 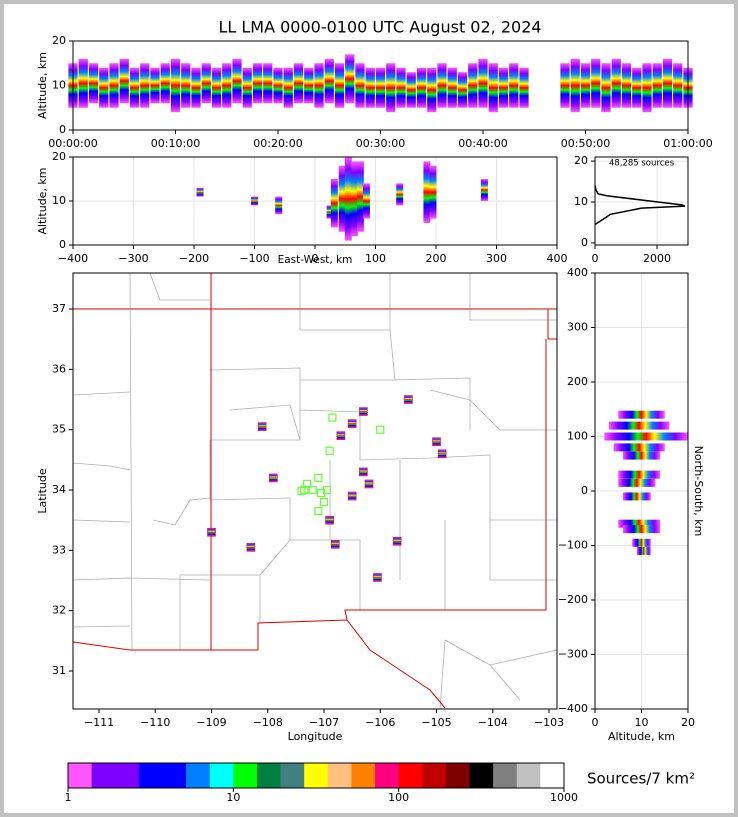 What do you see at coordinates (73, 258) in the screenshot?
I see `x-tick-label: −400` at bounding box center [73, 258].